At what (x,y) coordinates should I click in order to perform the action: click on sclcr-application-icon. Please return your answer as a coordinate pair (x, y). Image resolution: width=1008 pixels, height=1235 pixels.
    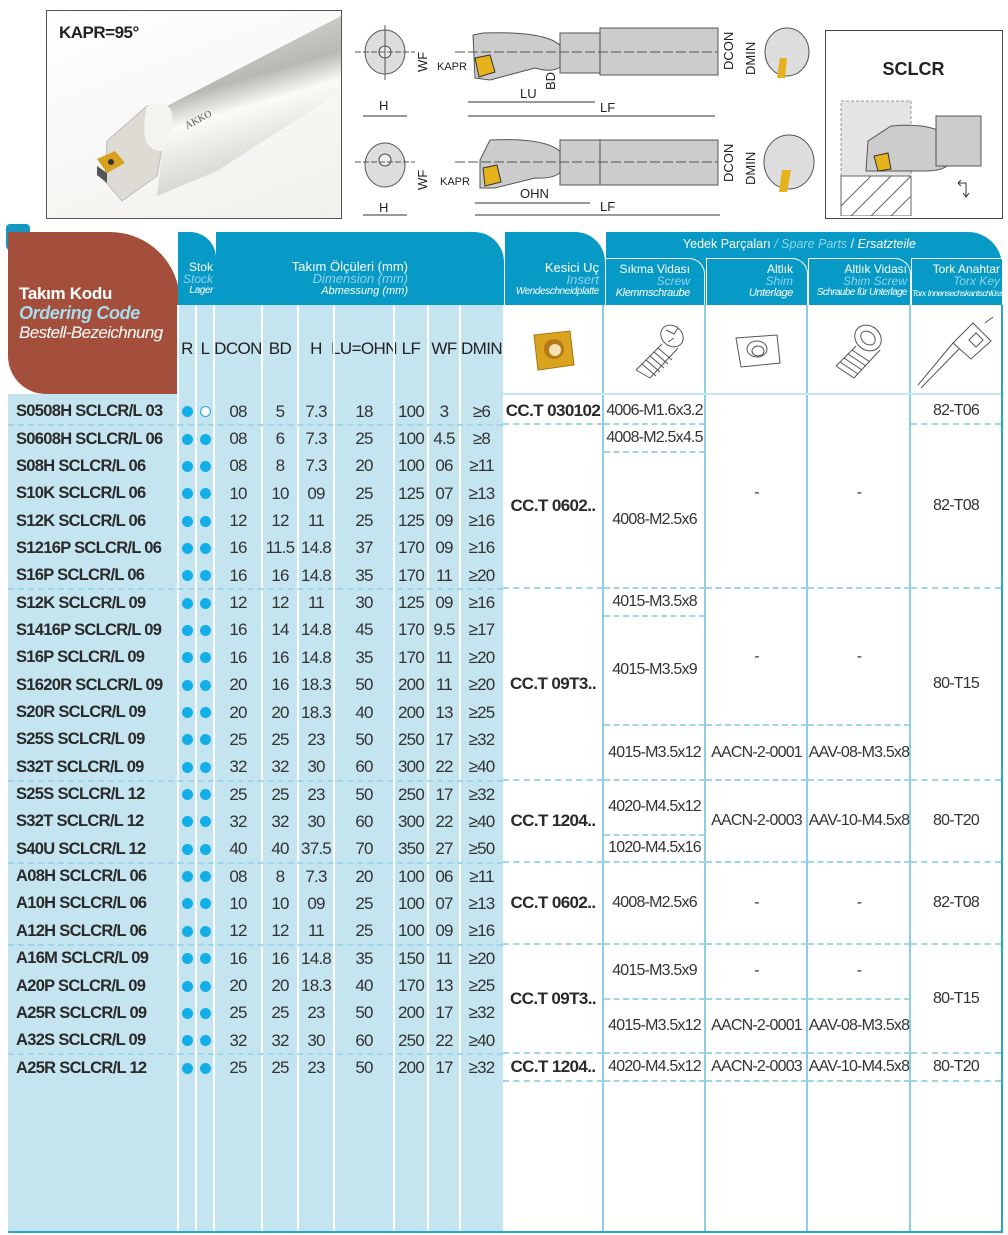
    Looking at the image, I should click on (911, 158).